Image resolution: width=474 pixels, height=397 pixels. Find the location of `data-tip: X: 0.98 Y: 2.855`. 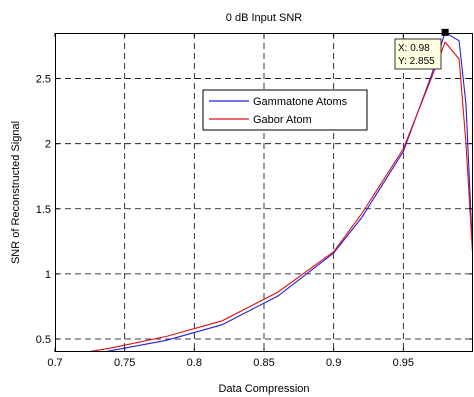

data-tip: X: 0.98 Y: 2.855 is located at coordinates (421, 49).